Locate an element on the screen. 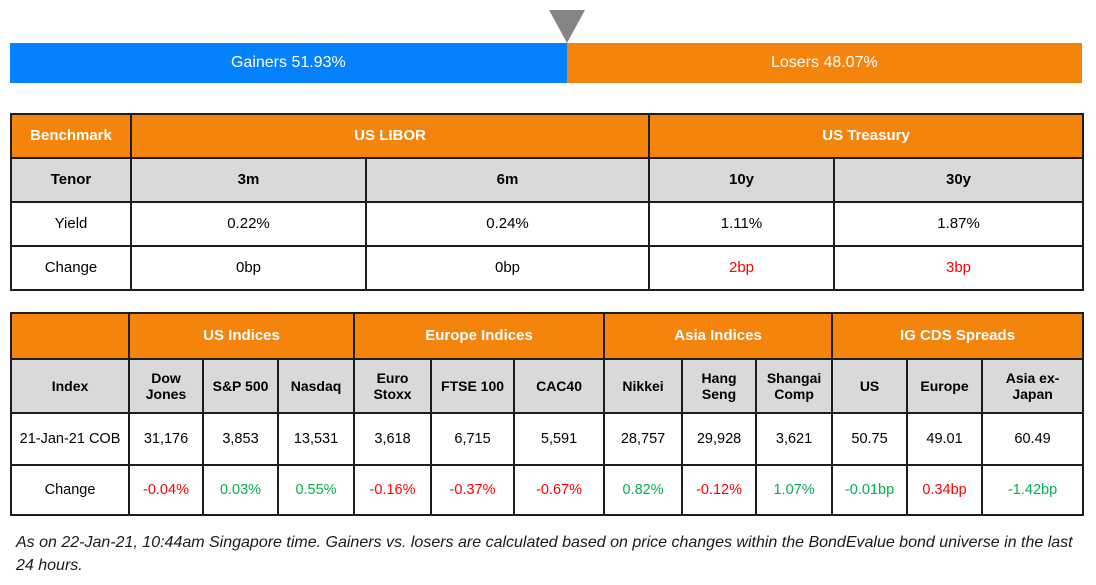 The height and width of the screenshot is (585, 1096). col-cds-us: US is located at coordinates (870, 386).